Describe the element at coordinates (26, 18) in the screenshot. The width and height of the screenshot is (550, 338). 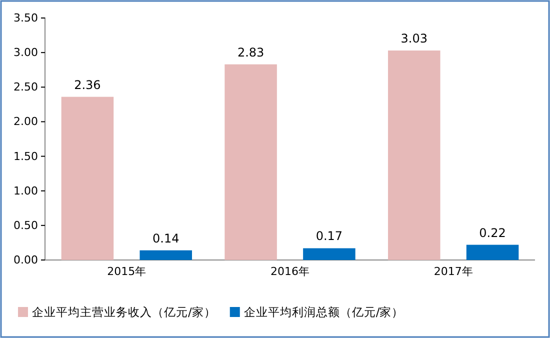
I see `y-tick-label: 3.50` at that location.